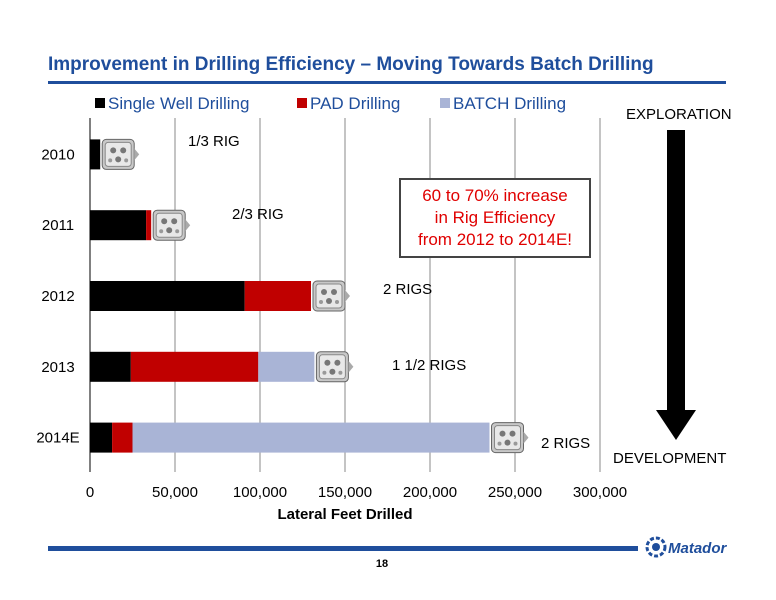 Image resolution: width=776 pixels, height=600 pixels. What do you see at coordinates (515, 492) in the screenshot?
I see `x-tick-label: 250,000` at bounding box center [515, 492].